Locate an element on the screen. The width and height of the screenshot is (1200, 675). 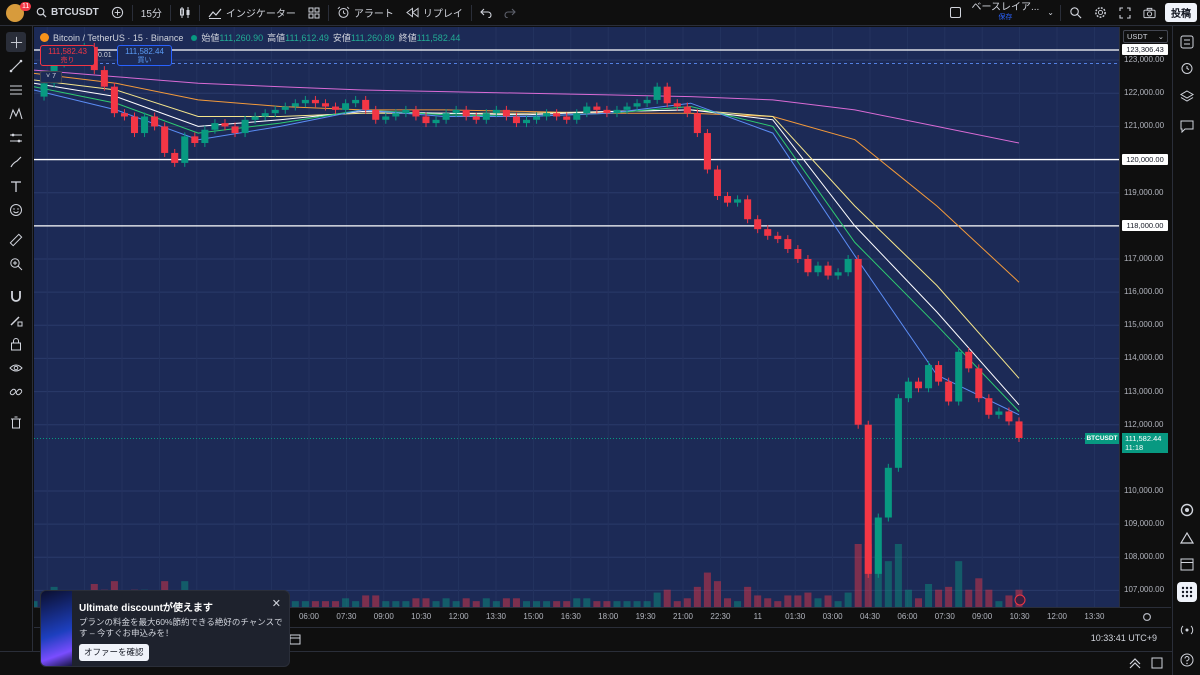
remove-tool is located at coordinates (16, 422).